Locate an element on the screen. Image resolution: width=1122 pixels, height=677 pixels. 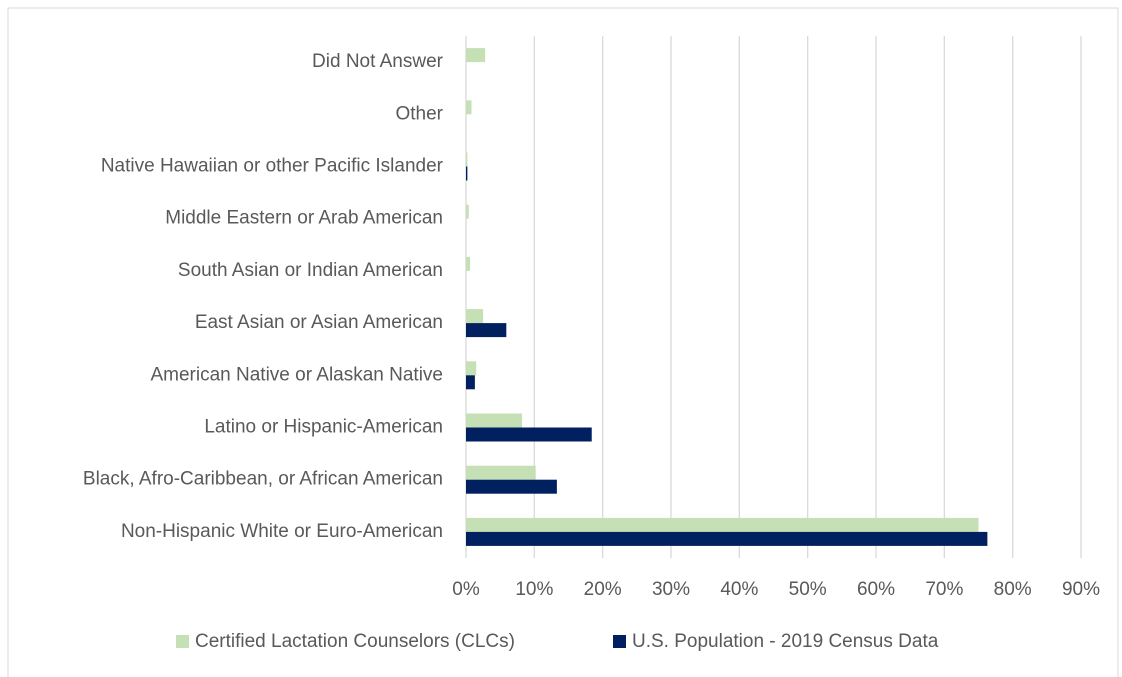
x-tick-label: 80% is located at coordinates (1013, 589).